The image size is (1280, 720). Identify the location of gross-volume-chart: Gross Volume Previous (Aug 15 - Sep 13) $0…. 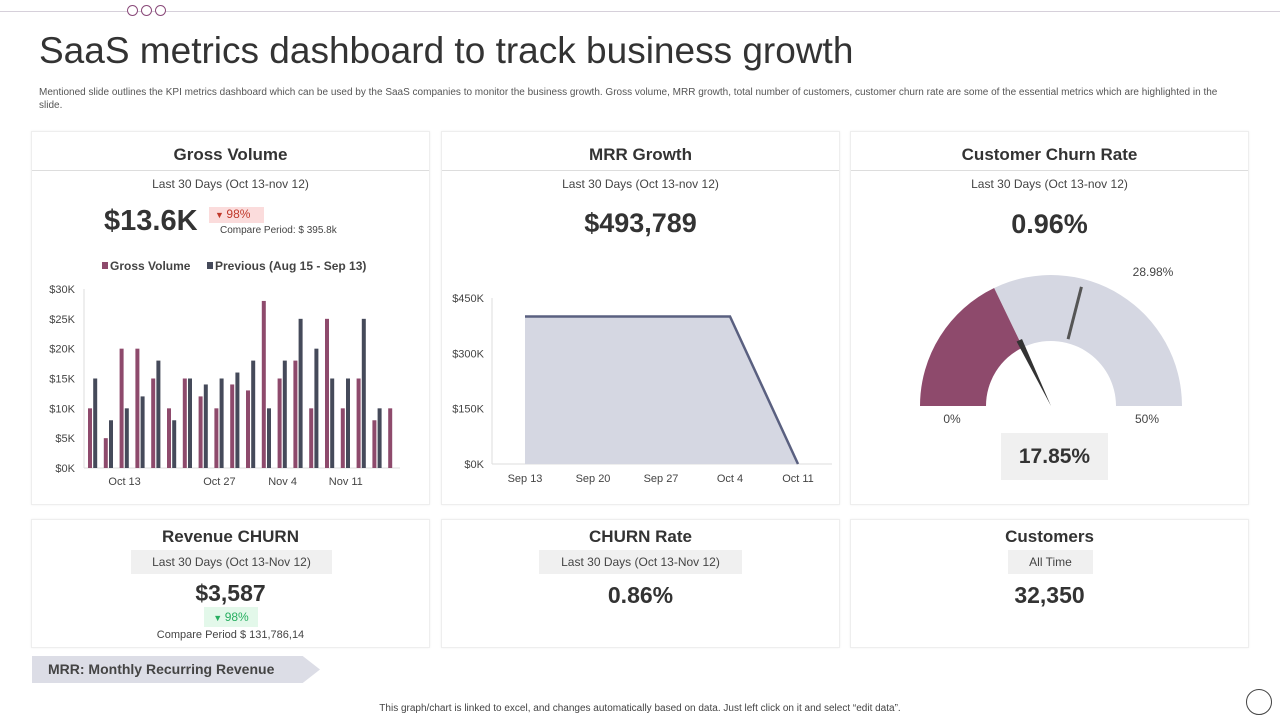
(231, 377).